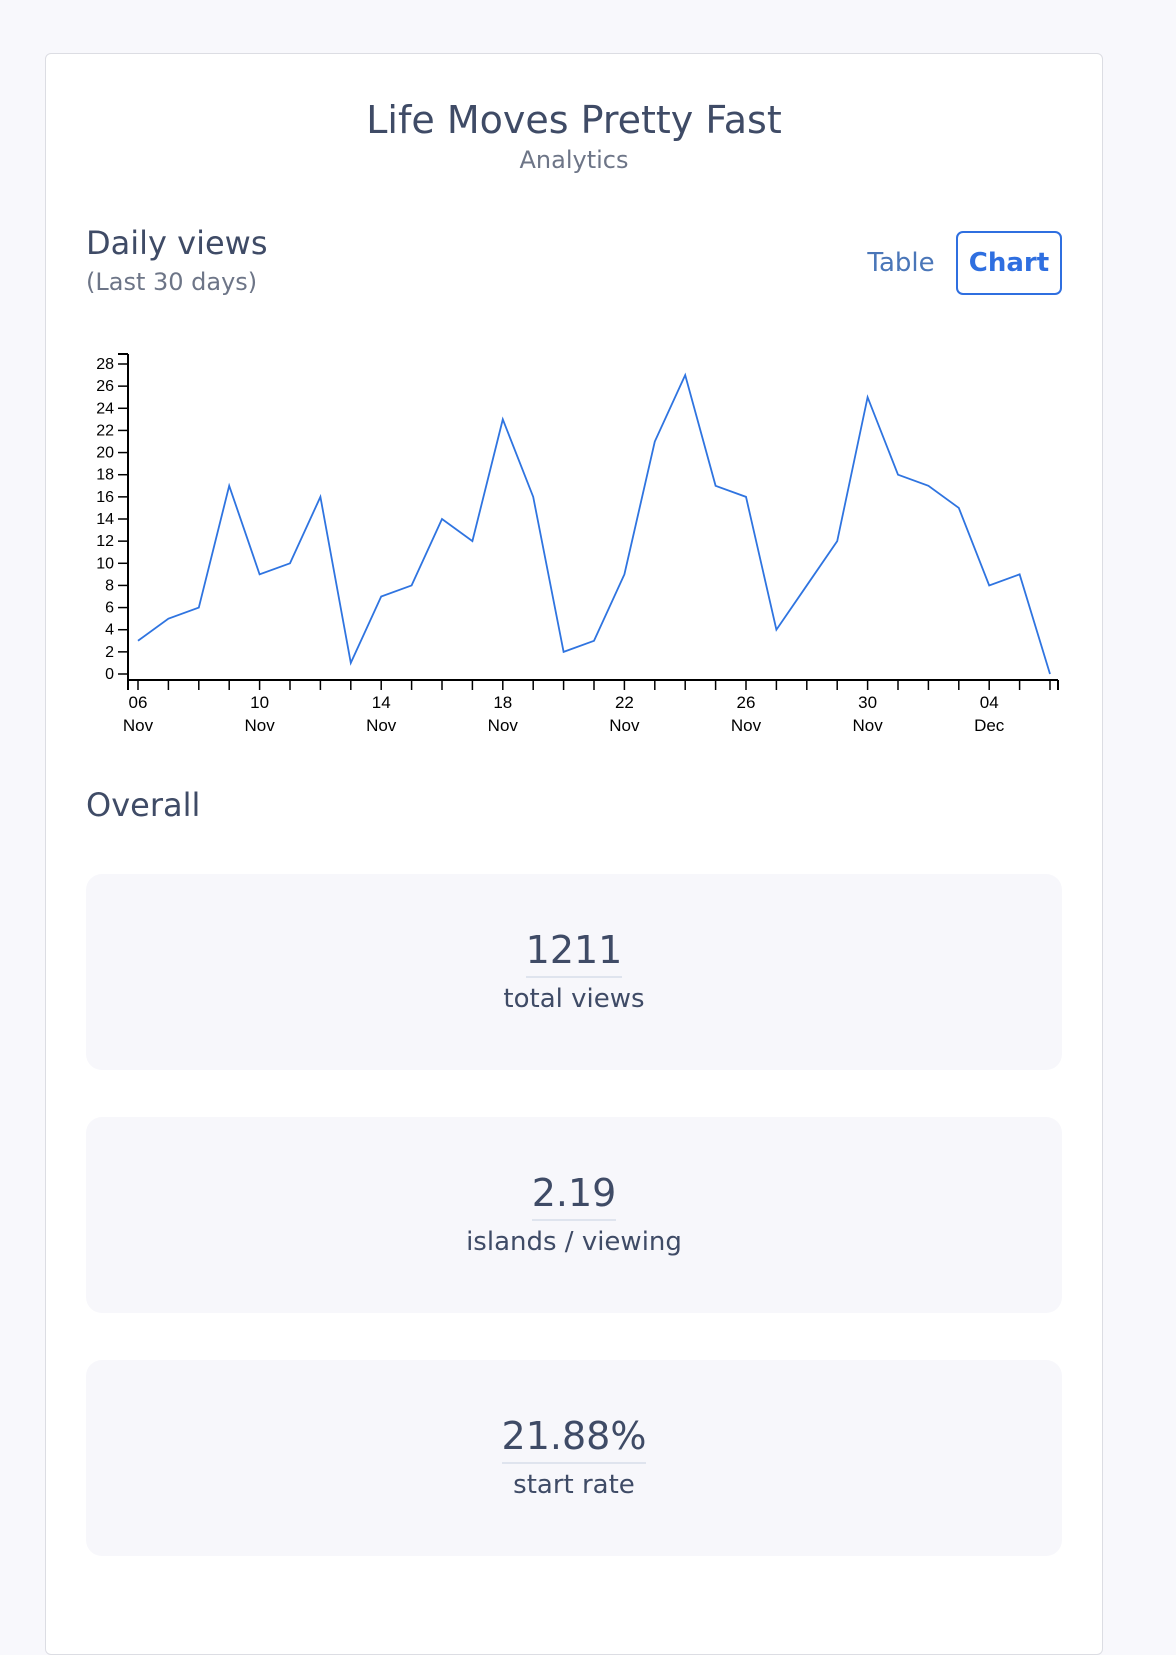  What do you see at coordinates (138, 702) in the screenshot?
I see `x-tick-label-day: 06` at bounding box center [138, 702].